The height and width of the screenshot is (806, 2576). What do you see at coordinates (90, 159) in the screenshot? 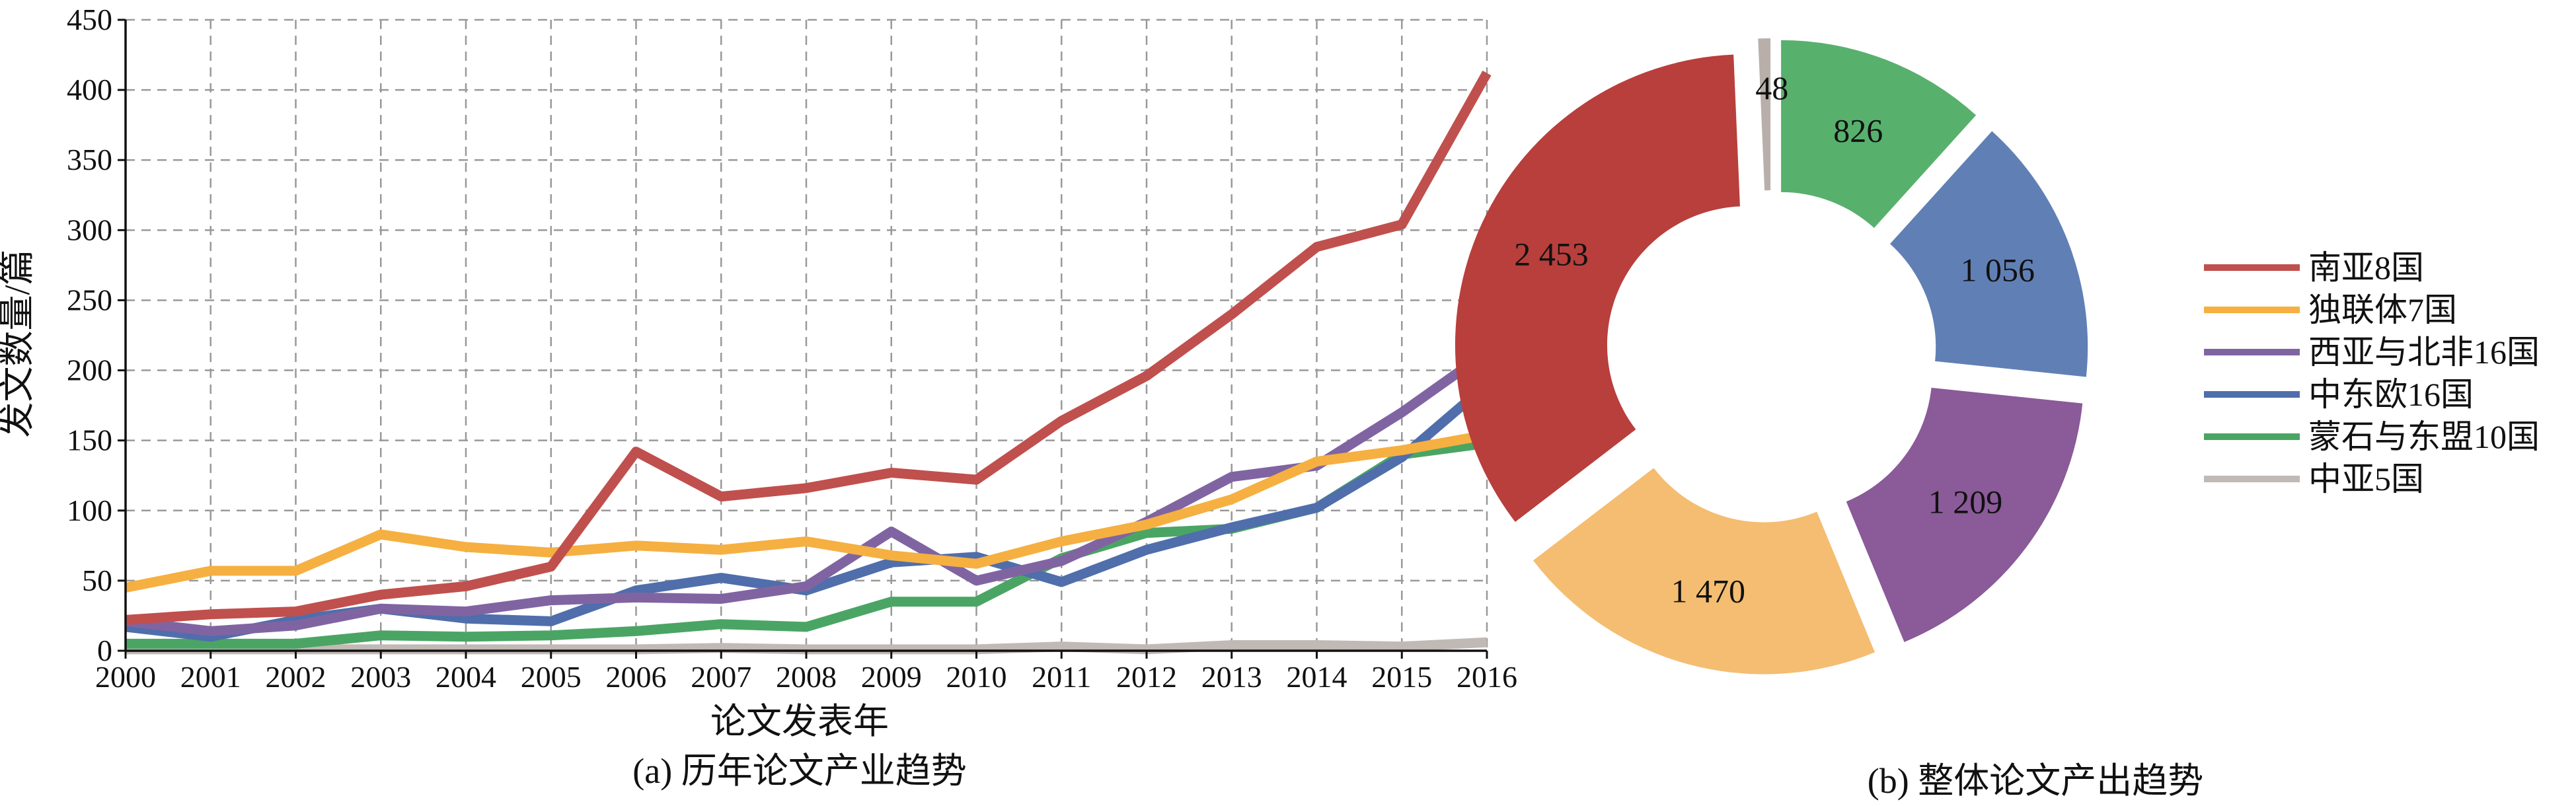
I see `y-tick-label: 350` at bounding box center [90, 159].